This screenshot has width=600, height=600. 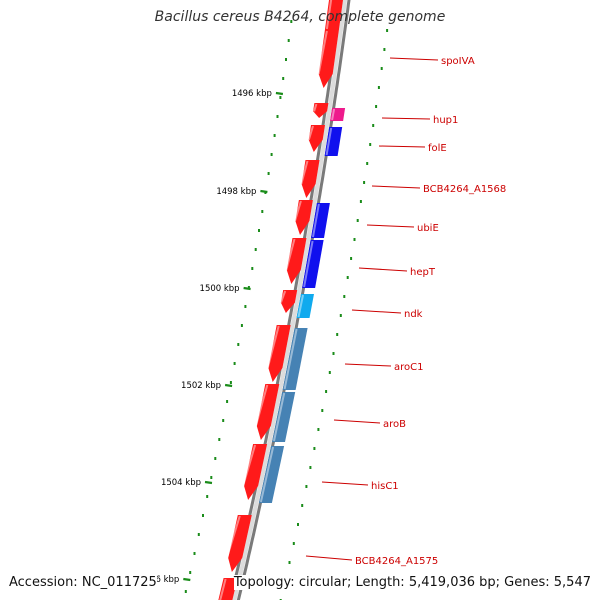 I want to click on forward-gene-8-body, so click(x=289, y=301).